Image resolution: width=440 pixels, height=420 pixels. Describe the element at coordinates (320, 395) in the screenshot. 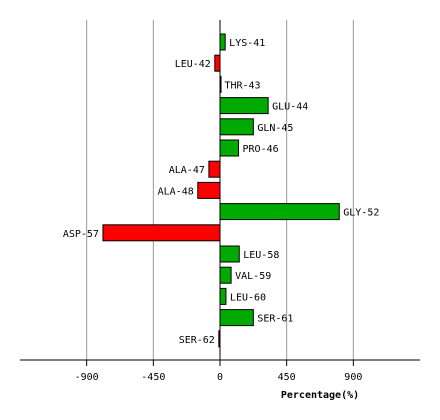

I see `x-axis-title: Percentage(%)` at that location.